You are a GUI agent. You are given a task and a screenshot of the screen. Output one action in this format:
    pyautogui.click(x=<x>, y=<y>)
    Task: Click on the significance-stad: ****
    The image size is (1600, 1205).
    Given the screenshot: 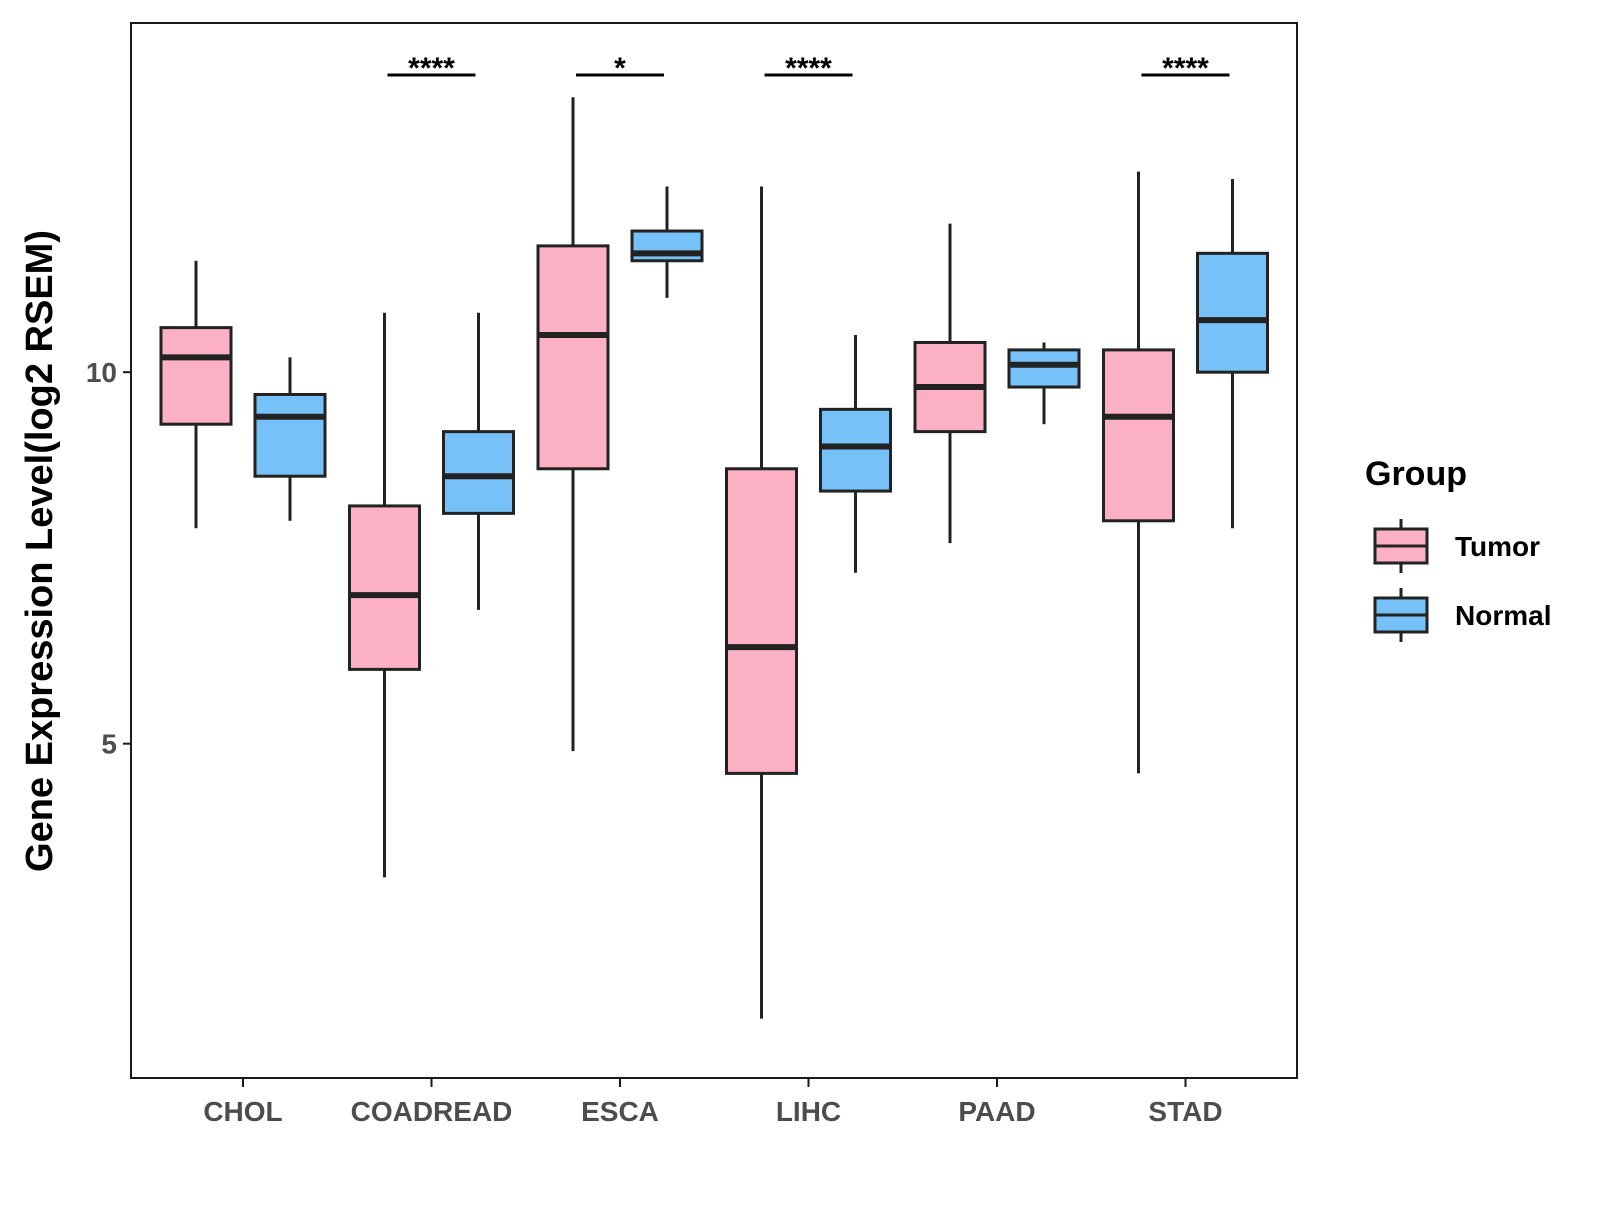 What is the action you would take?
    pyautogui.click(x=1185, y=68)
    